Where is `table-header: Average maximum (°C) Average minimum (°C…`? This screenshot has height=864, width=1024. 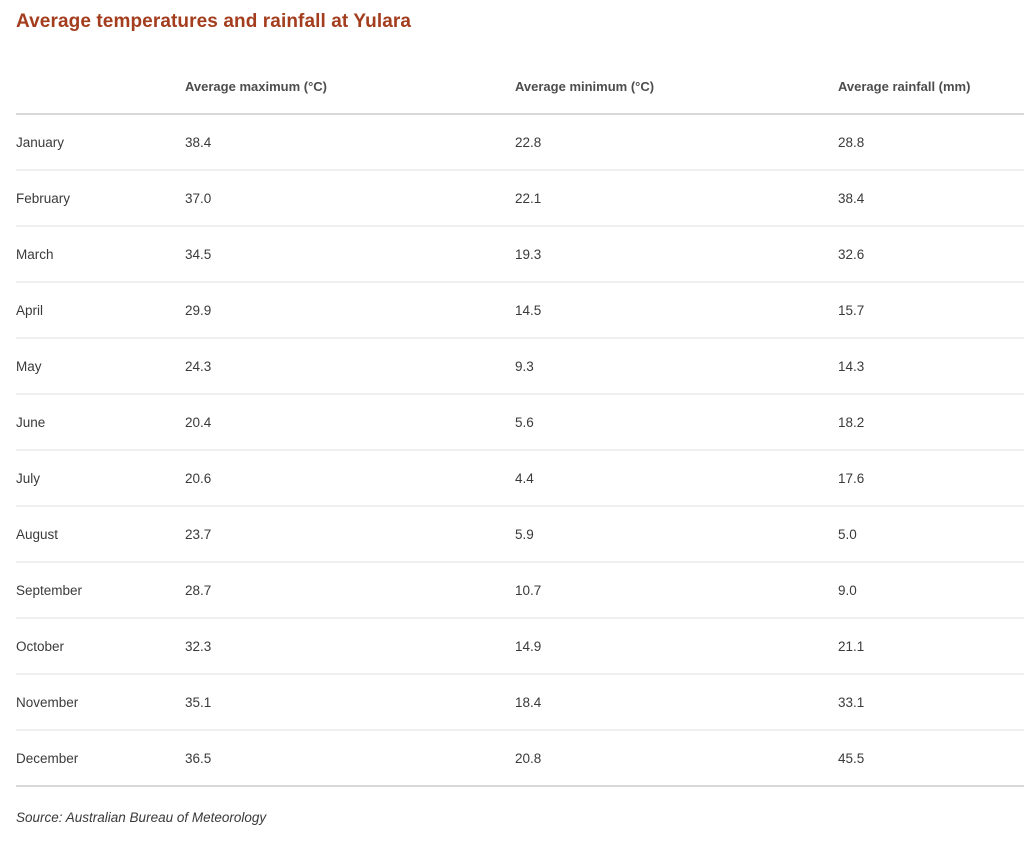
table-header: Average maximum (°C) Average minimum (°C… is located at coordinates (520, 73).